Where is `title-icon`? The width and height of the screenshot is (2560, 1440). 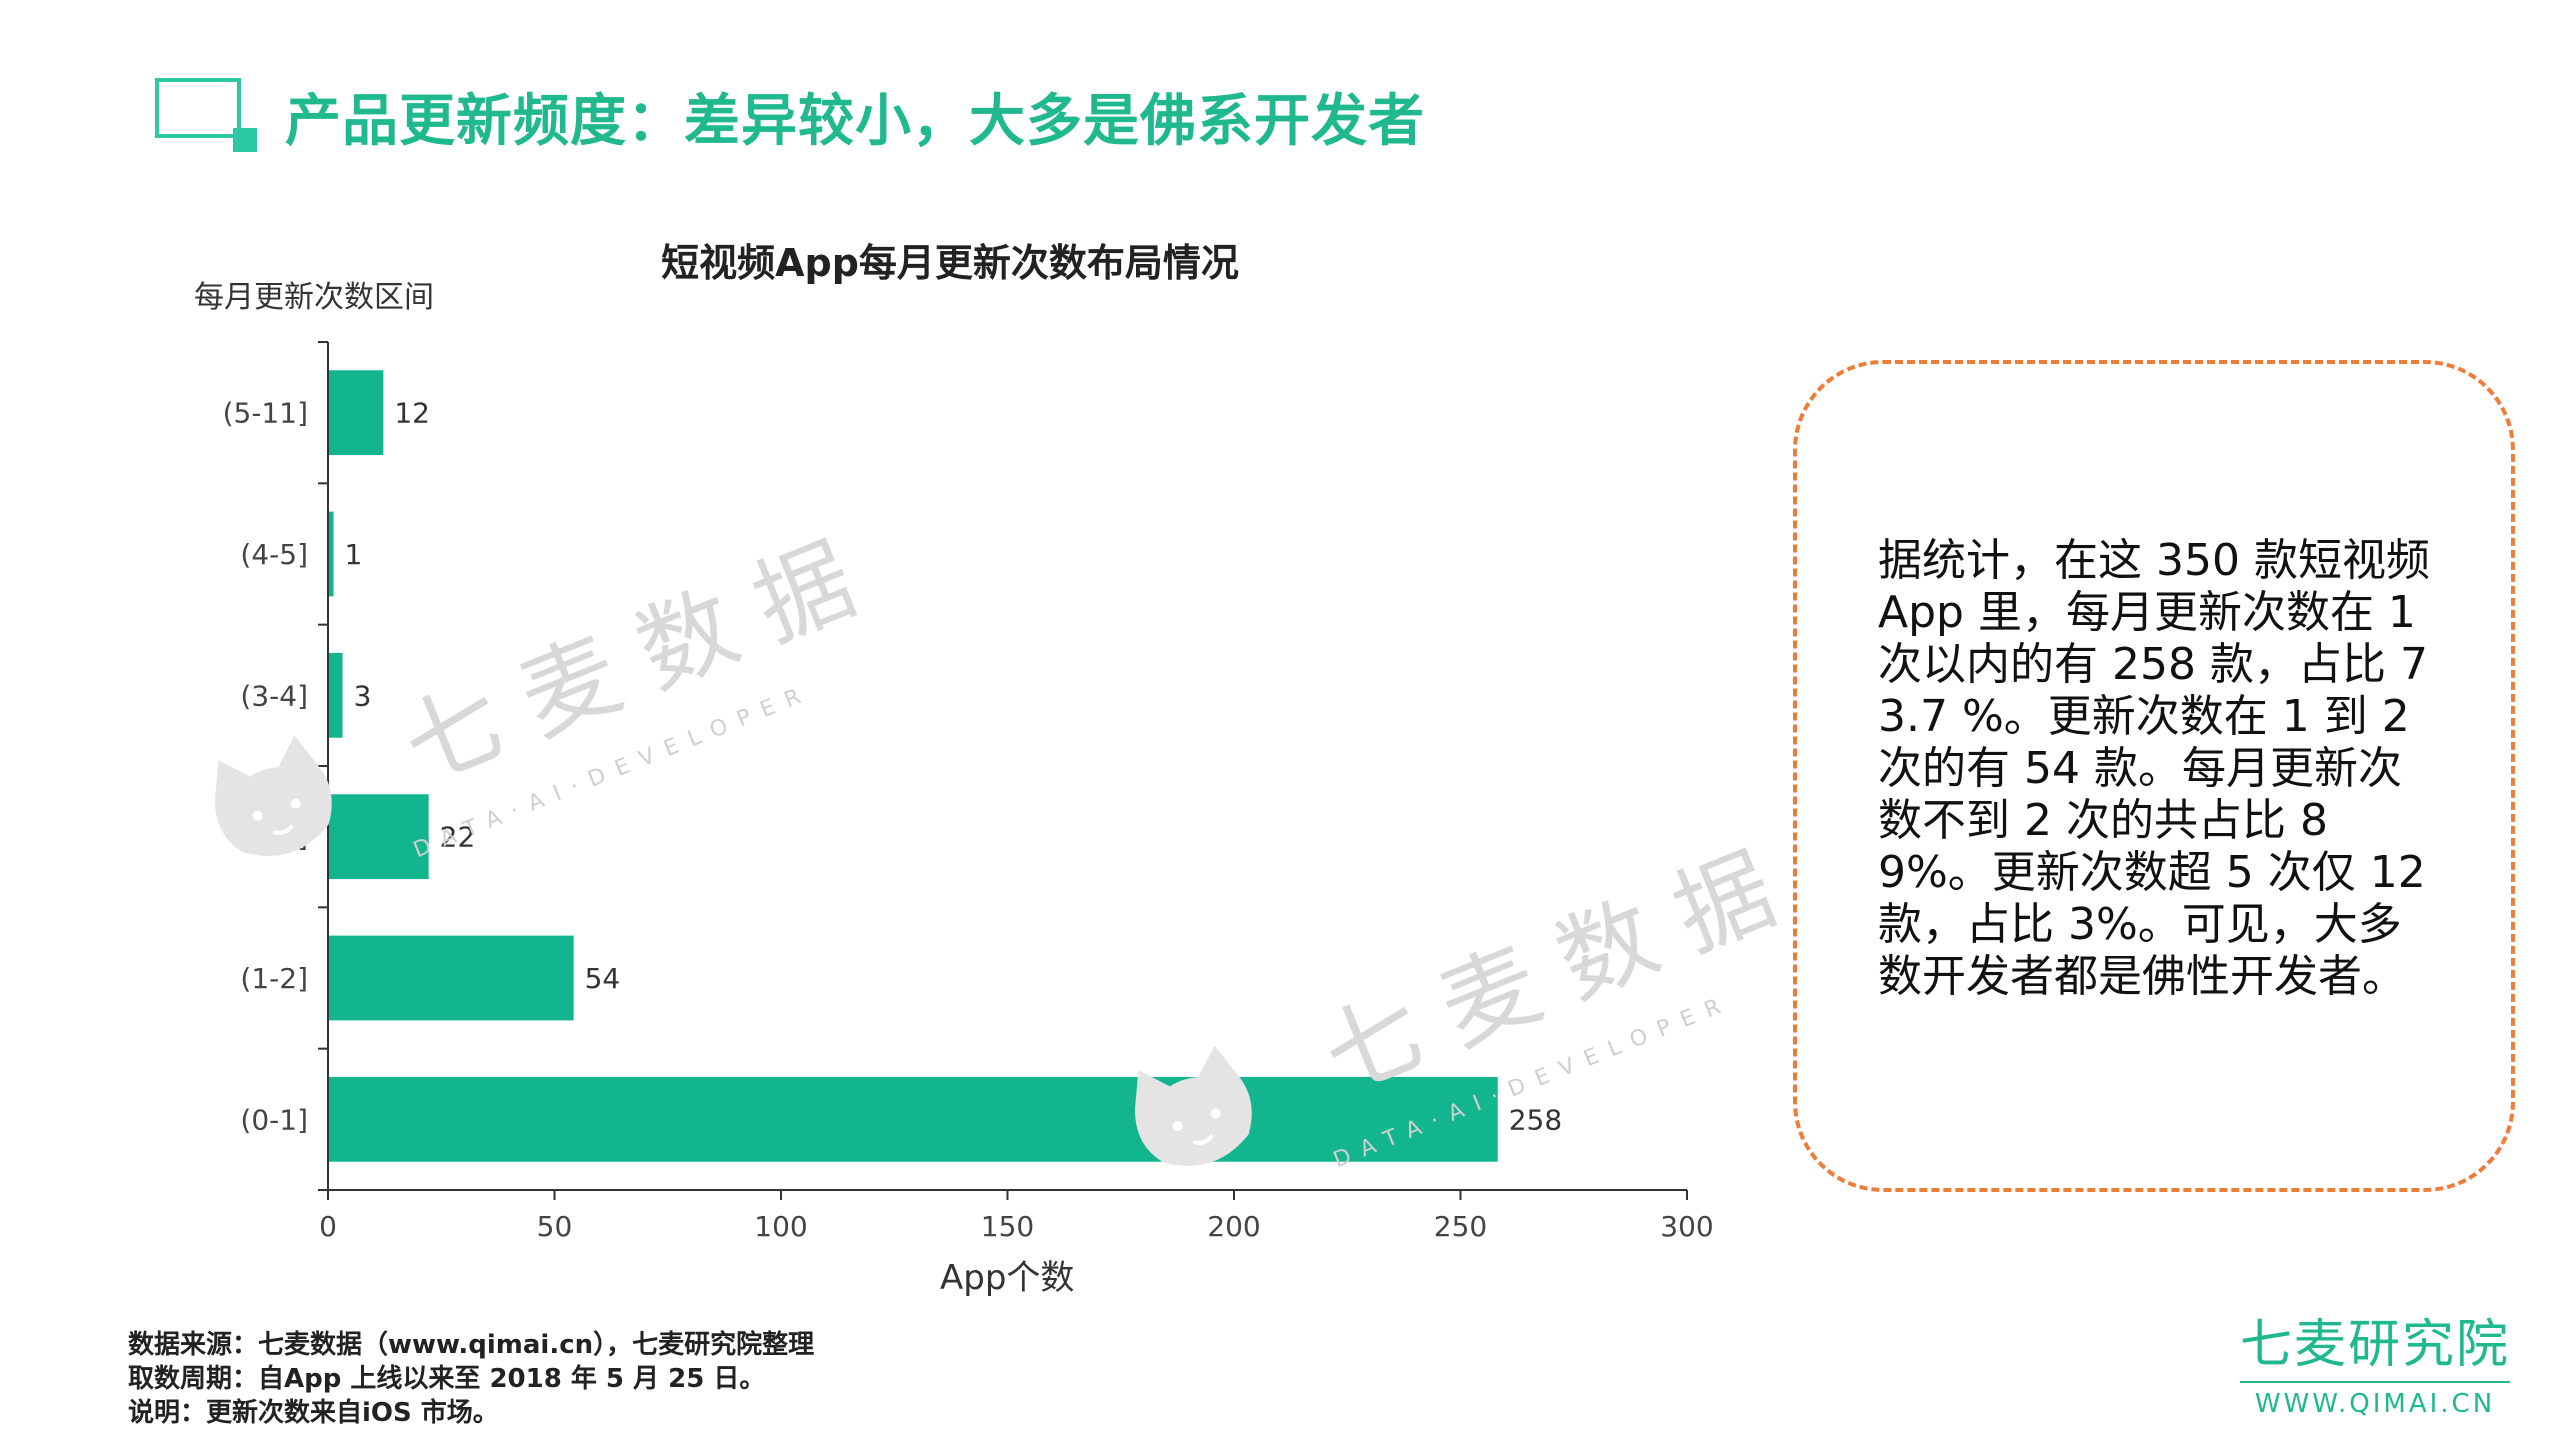
title-icon is located at coordinates (207, 115).